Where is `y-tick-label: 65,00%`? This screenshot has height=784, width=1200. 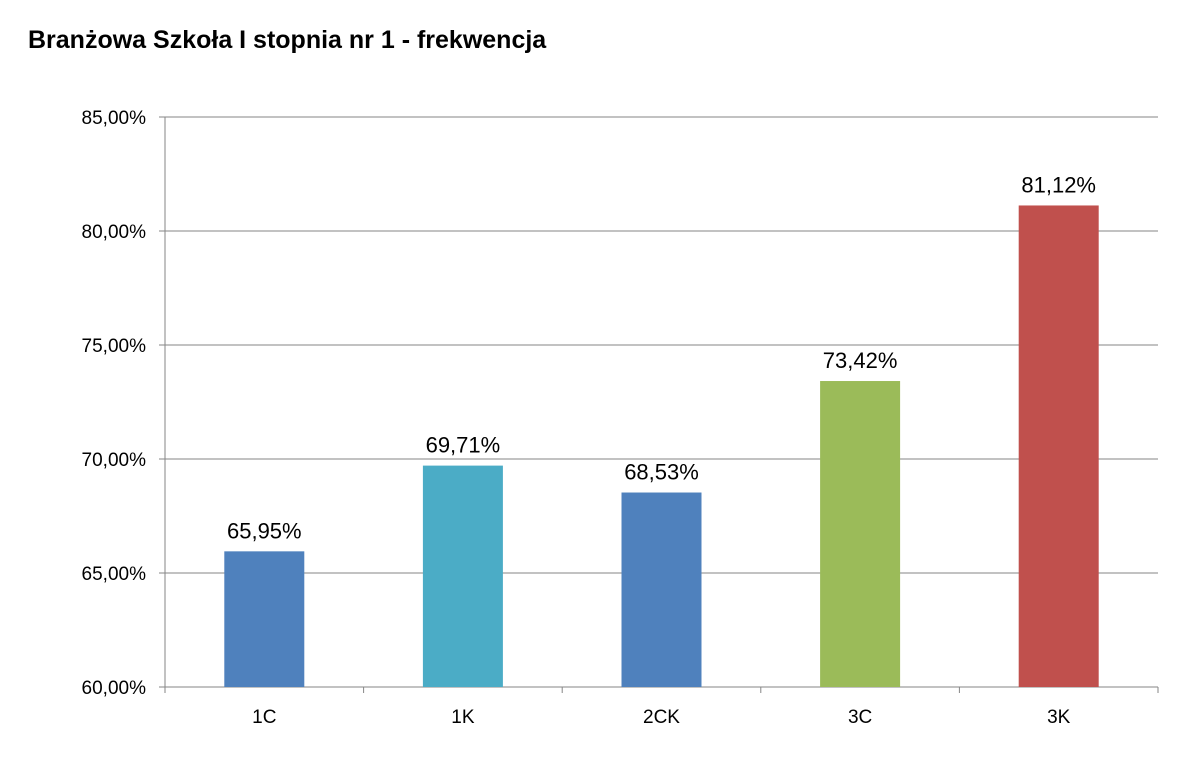
y-tick-label: 65,00% is located at coordinates (114, 574).